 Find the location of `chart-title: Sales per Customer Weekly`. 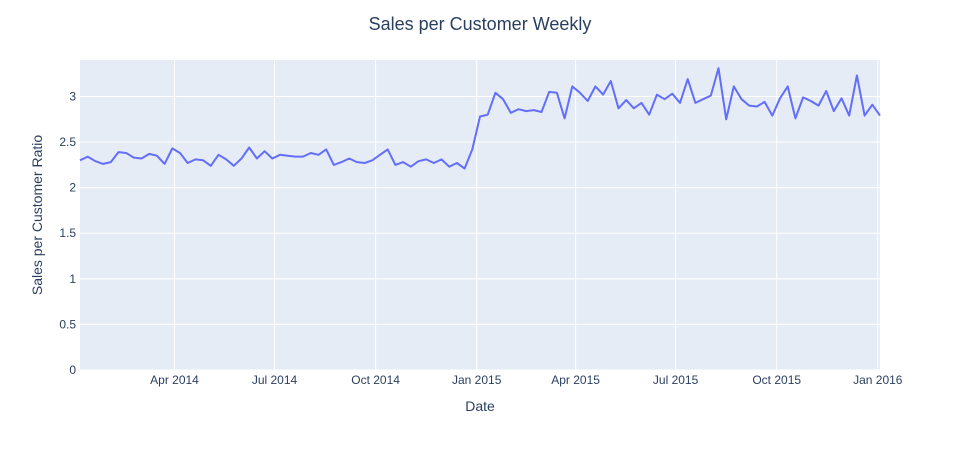

chart-title: Sales per Customer Weekly is located at coordinates (480, 24).